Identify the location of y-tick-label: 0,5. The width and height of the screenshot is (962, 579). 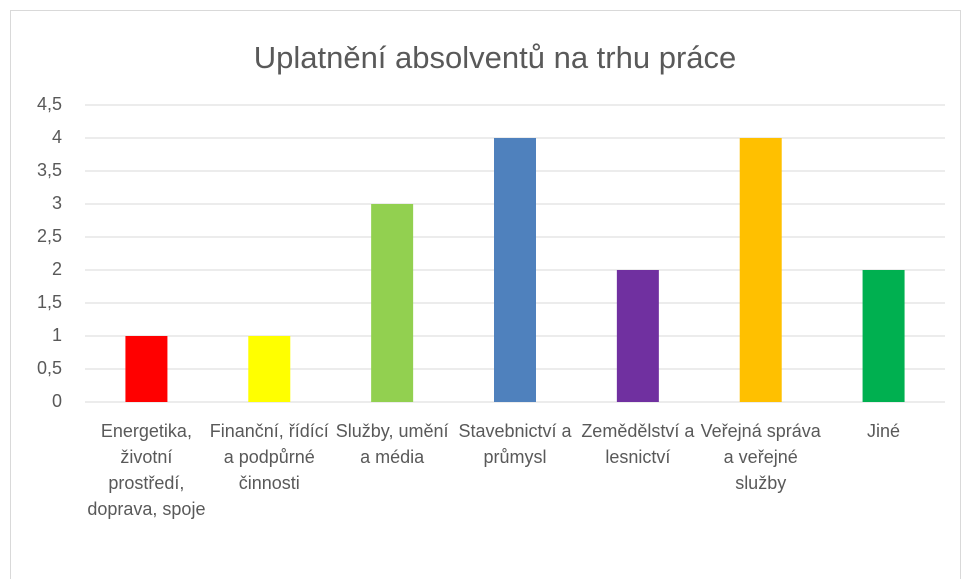
(49, 368).